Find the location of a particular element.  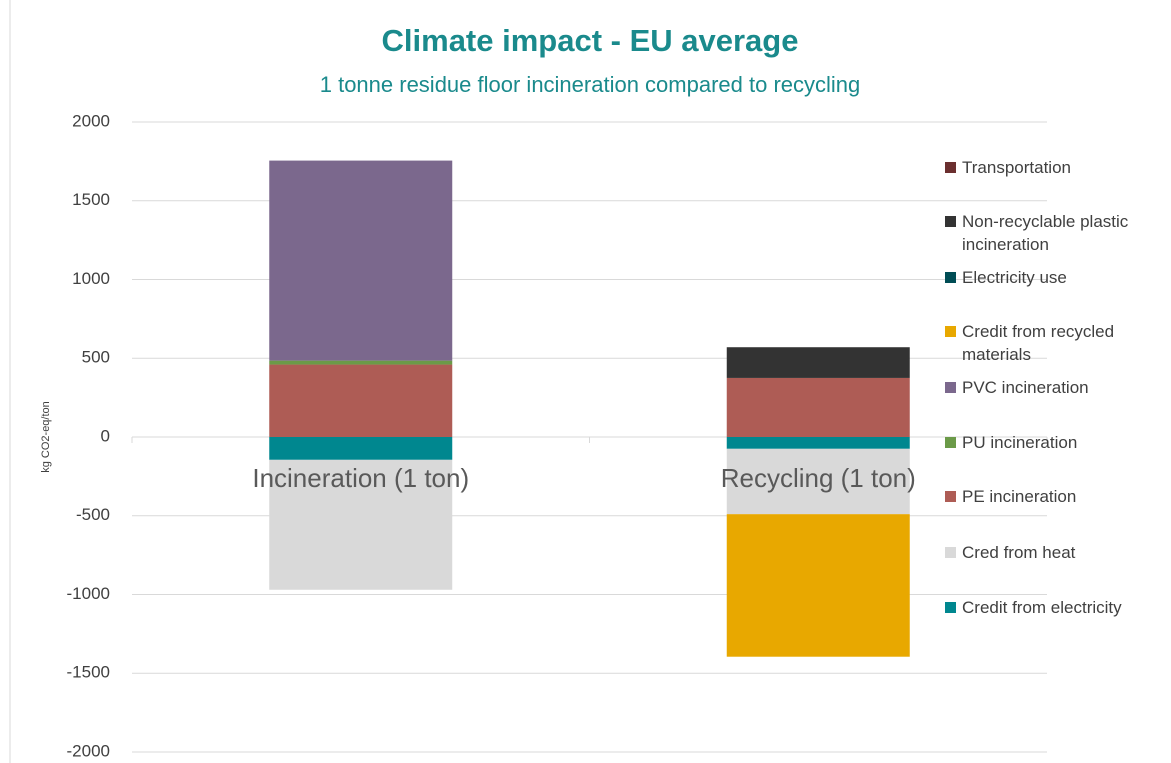

y-tick-label: -2000 is located at coordinates (88, 750).